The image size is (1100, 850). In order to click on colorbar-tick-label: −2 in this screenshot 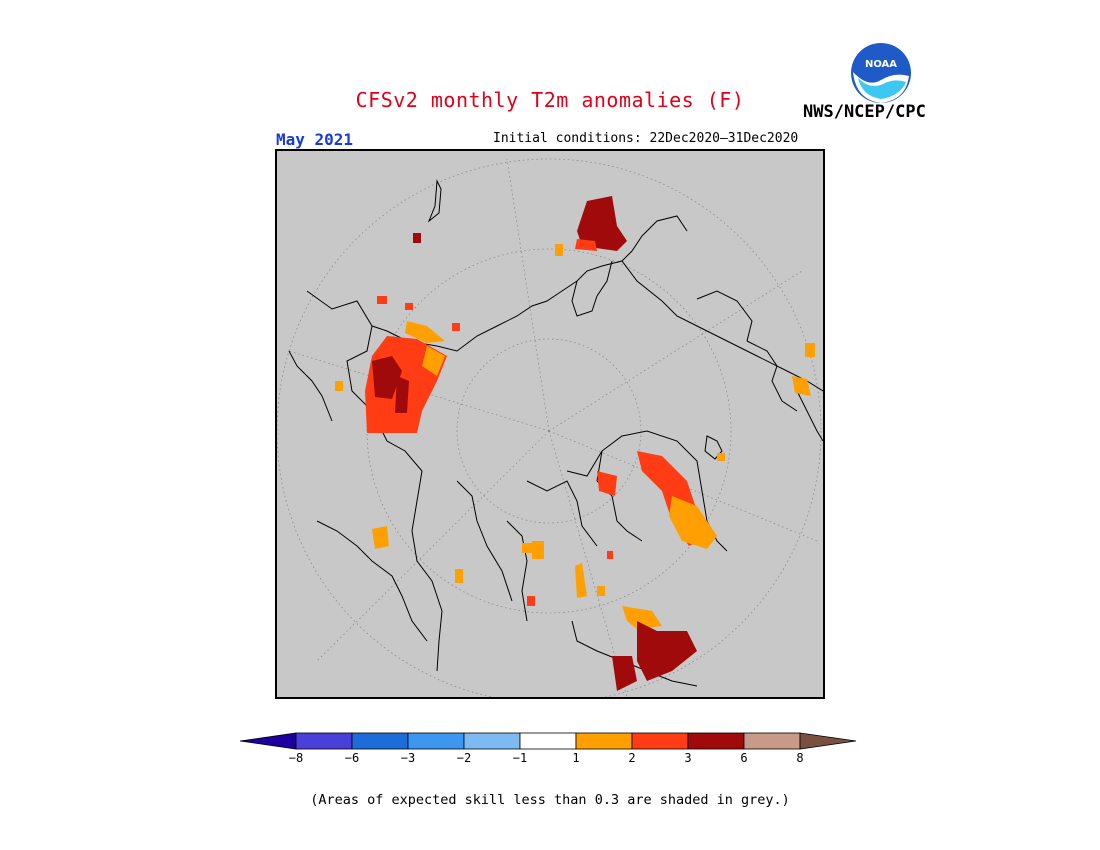, I will do `click(464, 758)`.